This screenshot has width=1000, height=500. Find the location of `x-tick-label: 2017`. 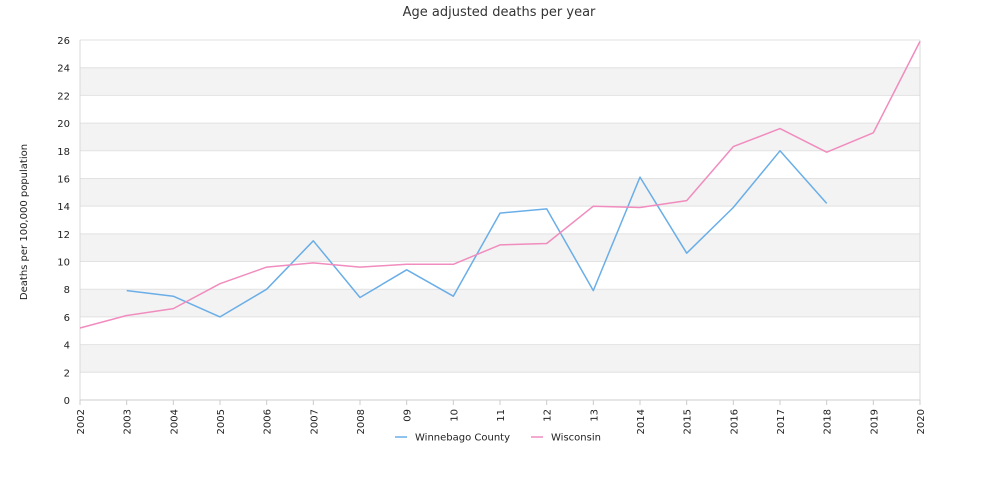

x-tick-label: 2017 is located at coordinates (781, 421).